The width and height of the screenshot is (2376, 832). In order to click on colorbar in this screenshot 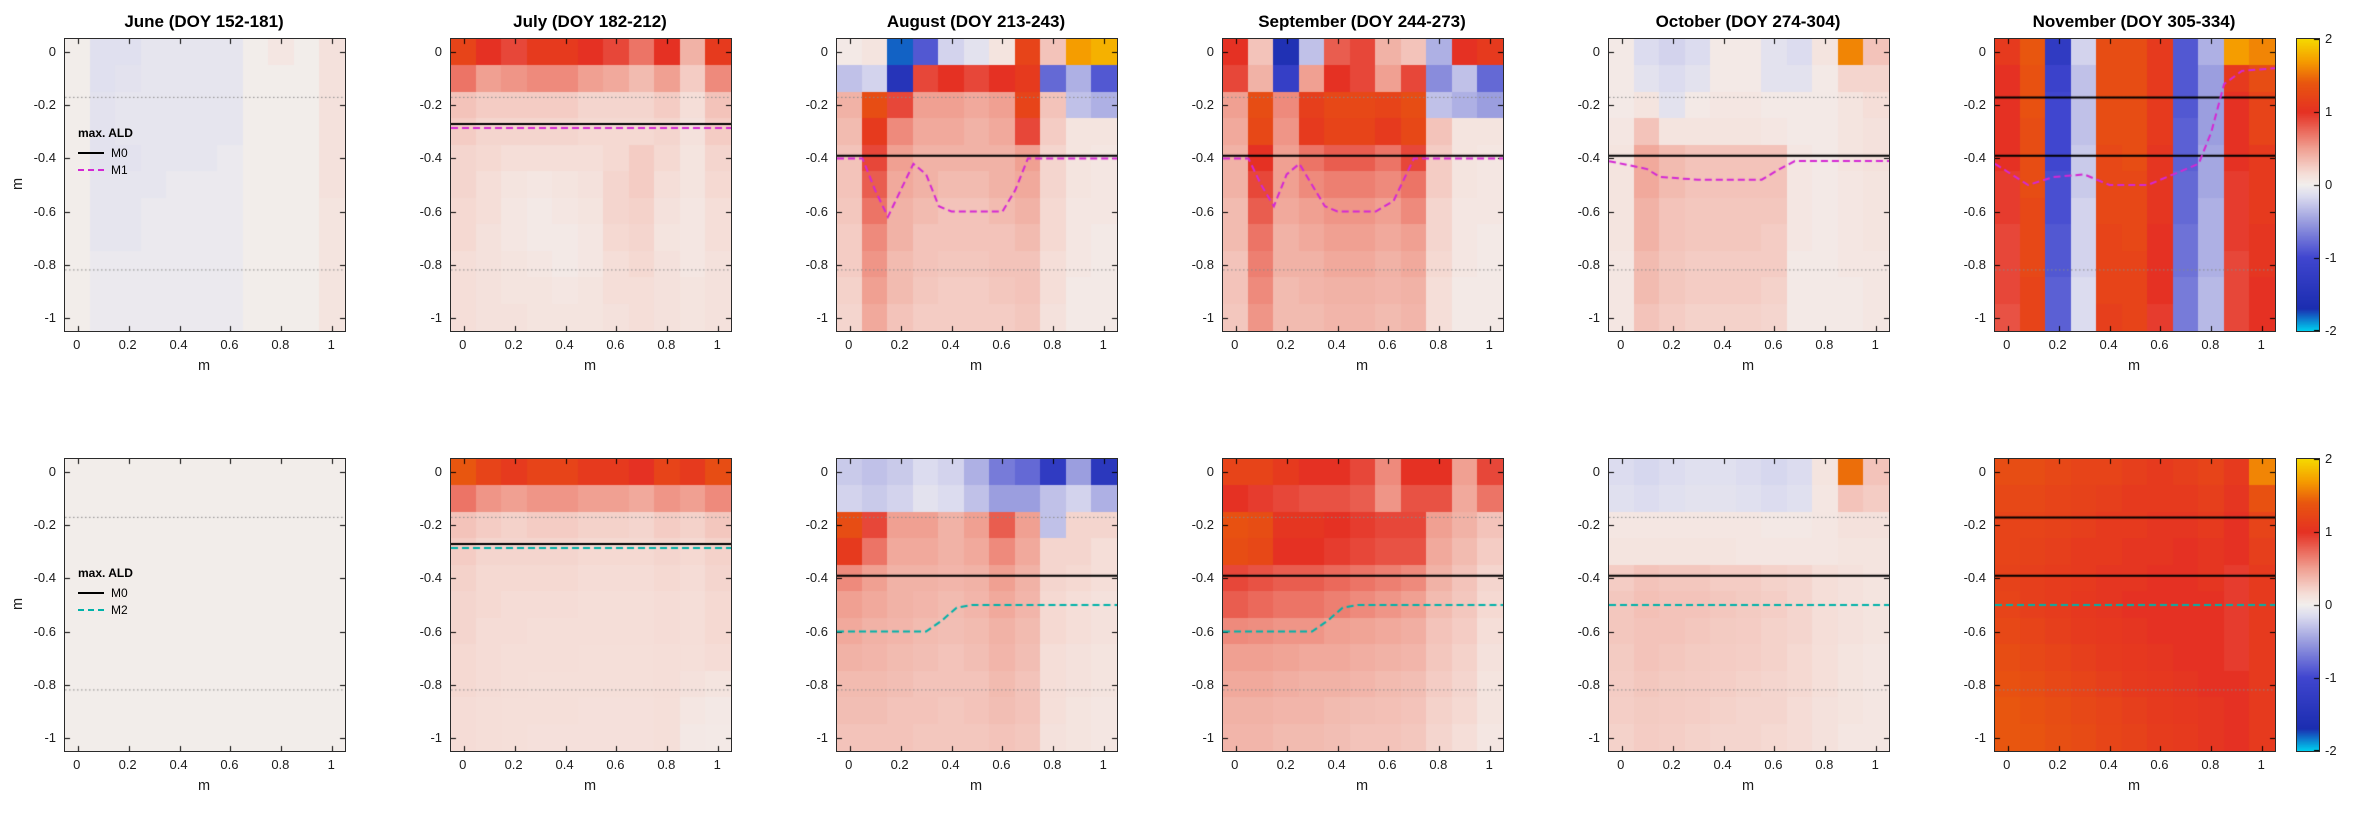, I will do `click(2308, 605)`.